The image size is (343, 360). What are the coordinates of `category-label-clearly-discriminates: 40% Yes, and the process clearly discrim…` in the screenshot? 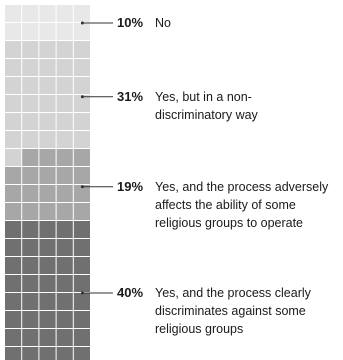 It's located at (229, 311).